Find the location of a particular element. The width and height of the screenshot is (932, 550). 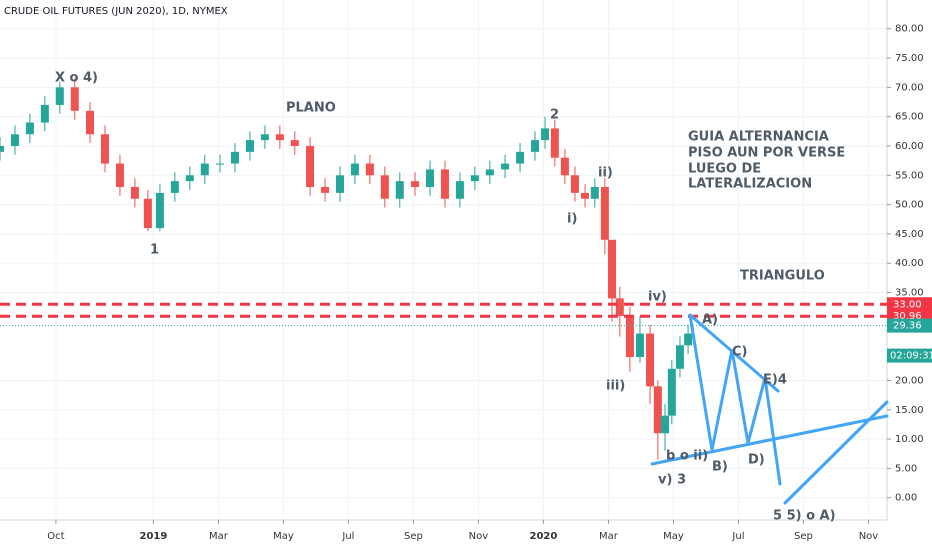

drawings is located at coordinates (769, 409).